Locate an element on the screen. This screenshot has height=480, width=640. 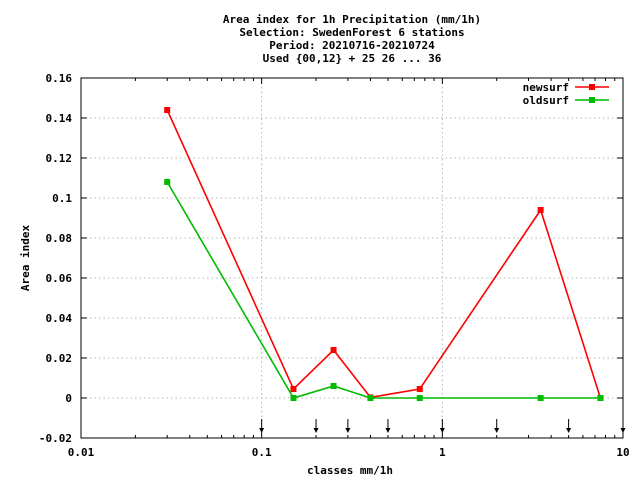
y-axis-label: Area index is located at coordinates (25, 258).